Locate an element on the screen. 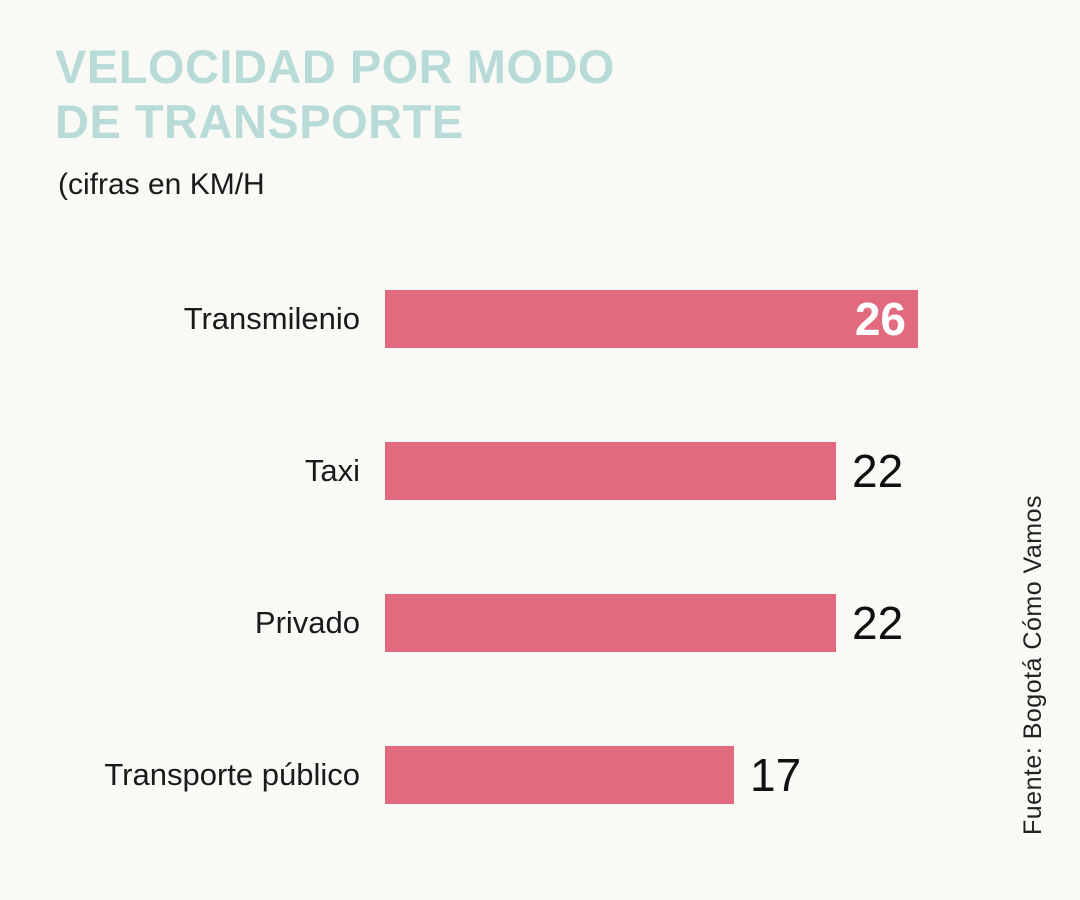 The width and height of the screenshot is (1080, 900). bar-value: 17 is located at coordinates (776, 775).